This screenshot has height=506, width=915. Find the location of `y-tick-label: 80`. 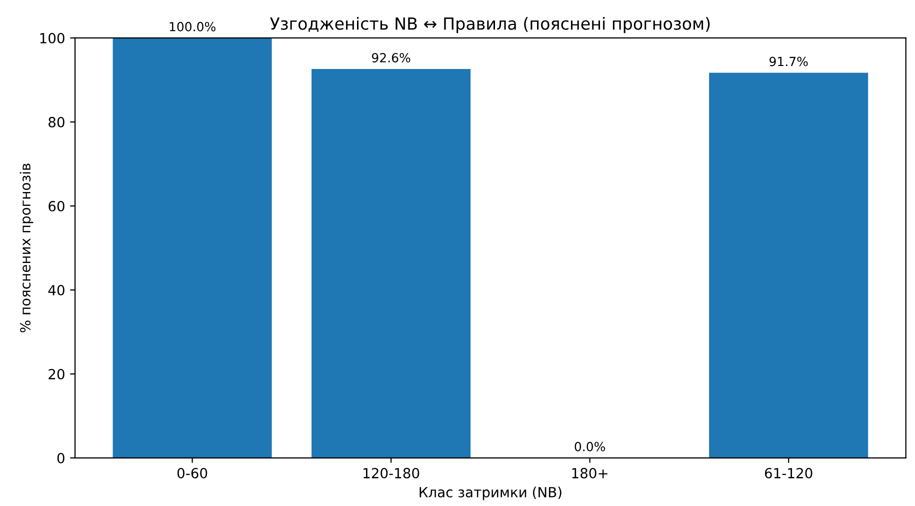

y-tick-label: 80 is located at coordinates (56, 122).